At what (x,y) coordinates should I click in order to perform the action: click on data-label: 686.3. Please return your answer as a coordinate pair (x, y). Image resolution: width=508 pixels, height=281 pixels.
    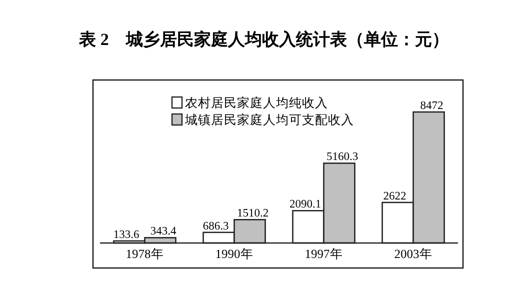
    Looking at the image, I should click on (215, 226).